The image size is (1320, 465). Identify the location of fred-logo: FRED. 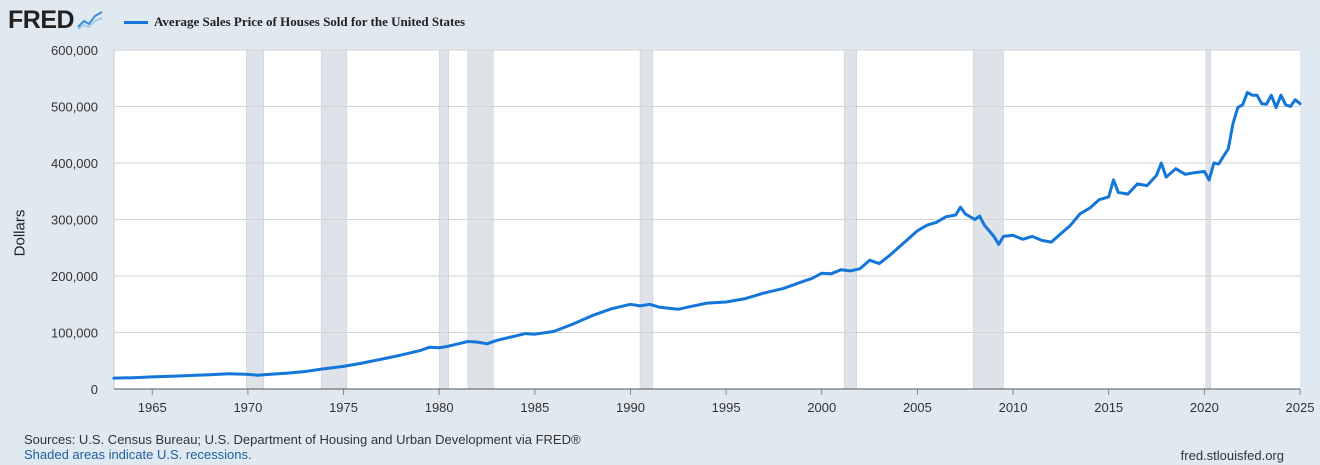
(56, 20).